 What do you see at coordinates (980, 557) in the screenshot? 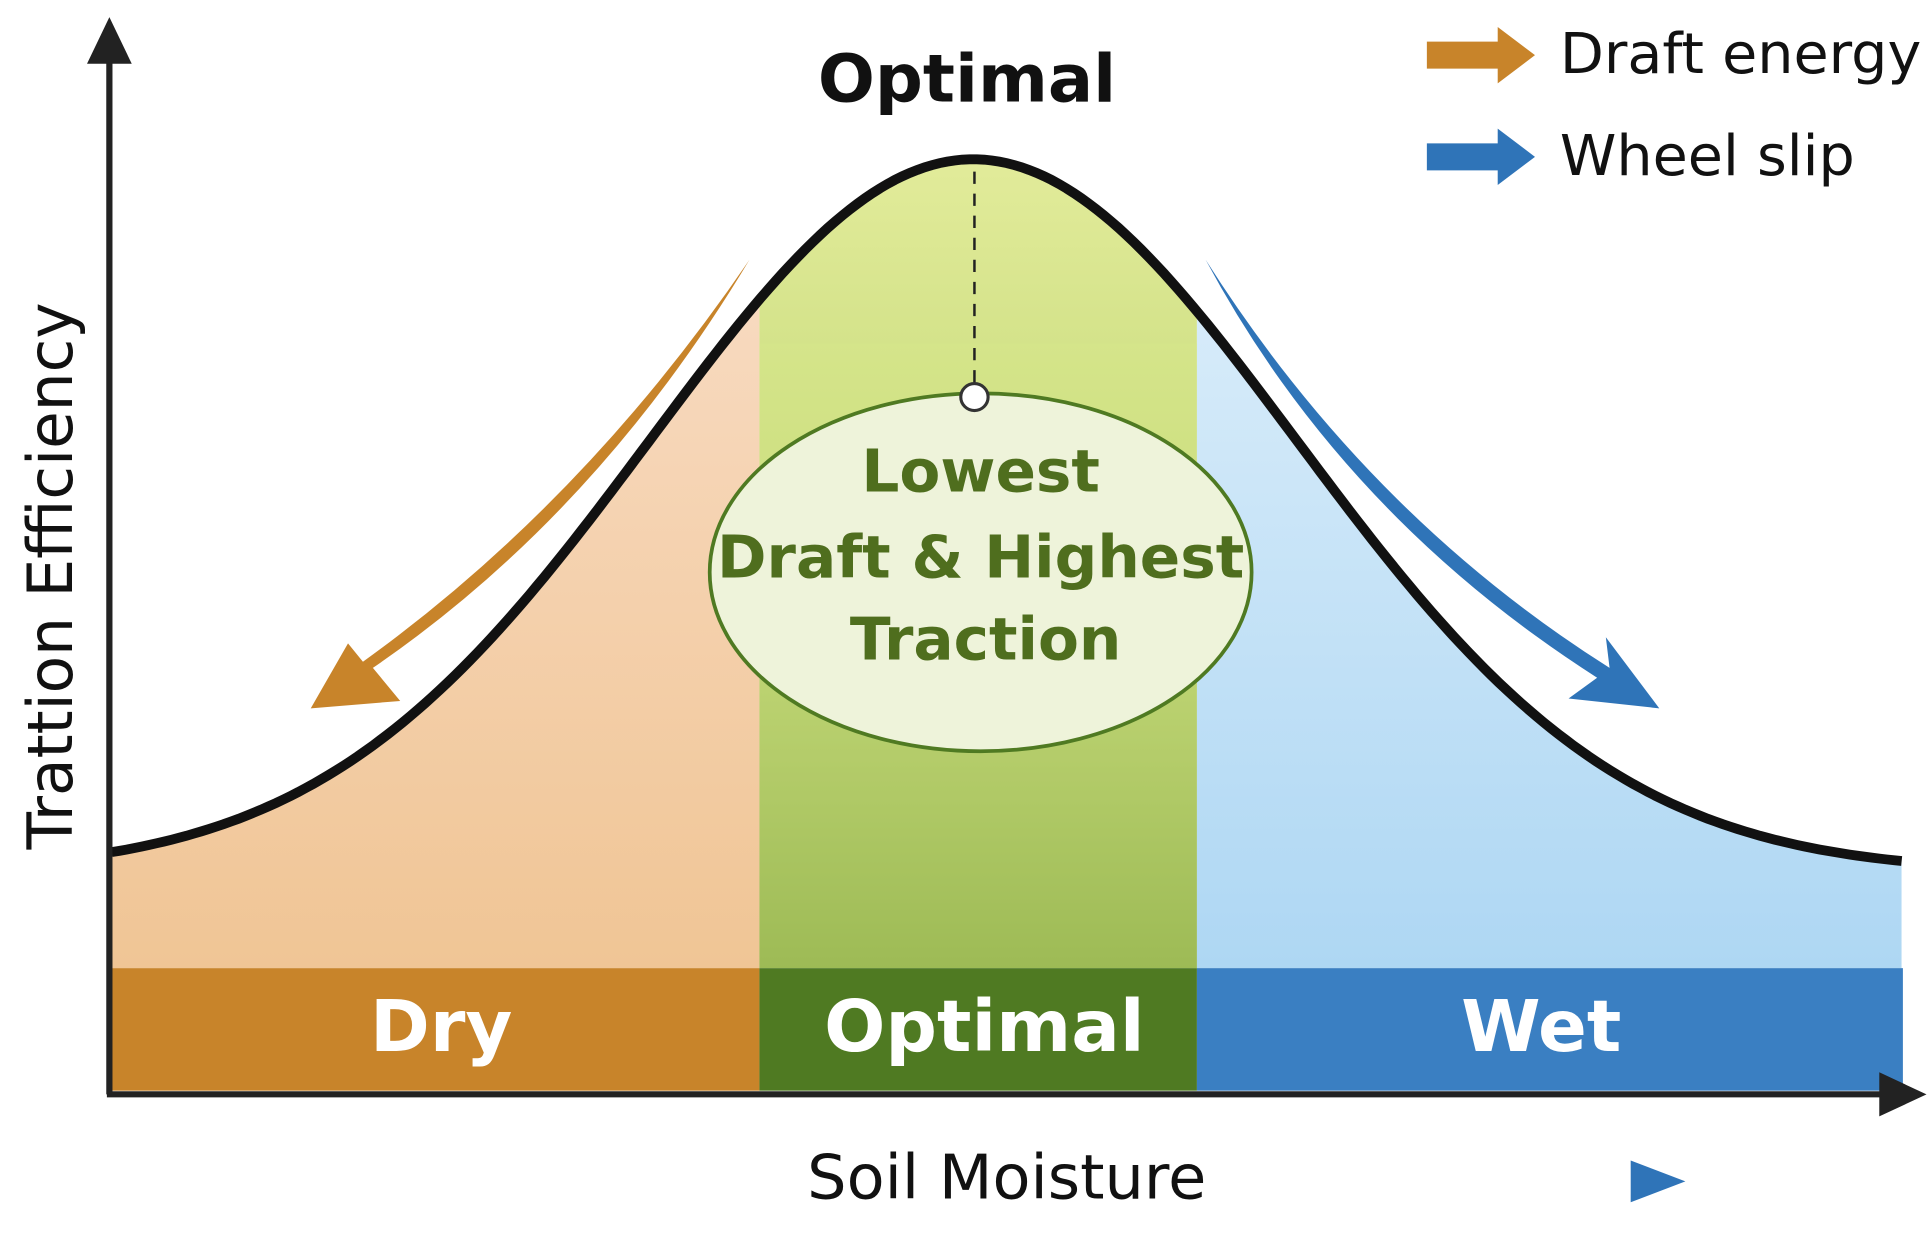
I see `callout-line: Draft & Highest` at bounding box center [980, 557].